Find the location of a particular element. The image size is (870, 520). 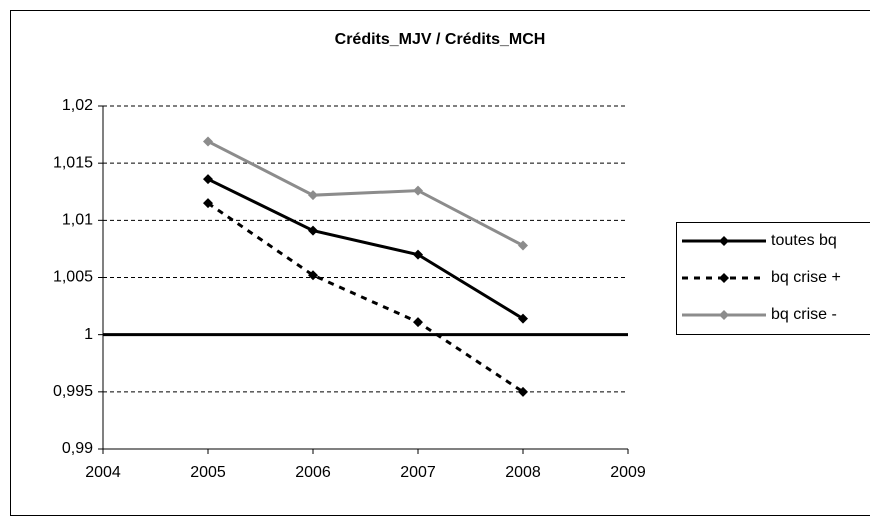

x-tick-label: 2007 is located at coordinates (418, 472).